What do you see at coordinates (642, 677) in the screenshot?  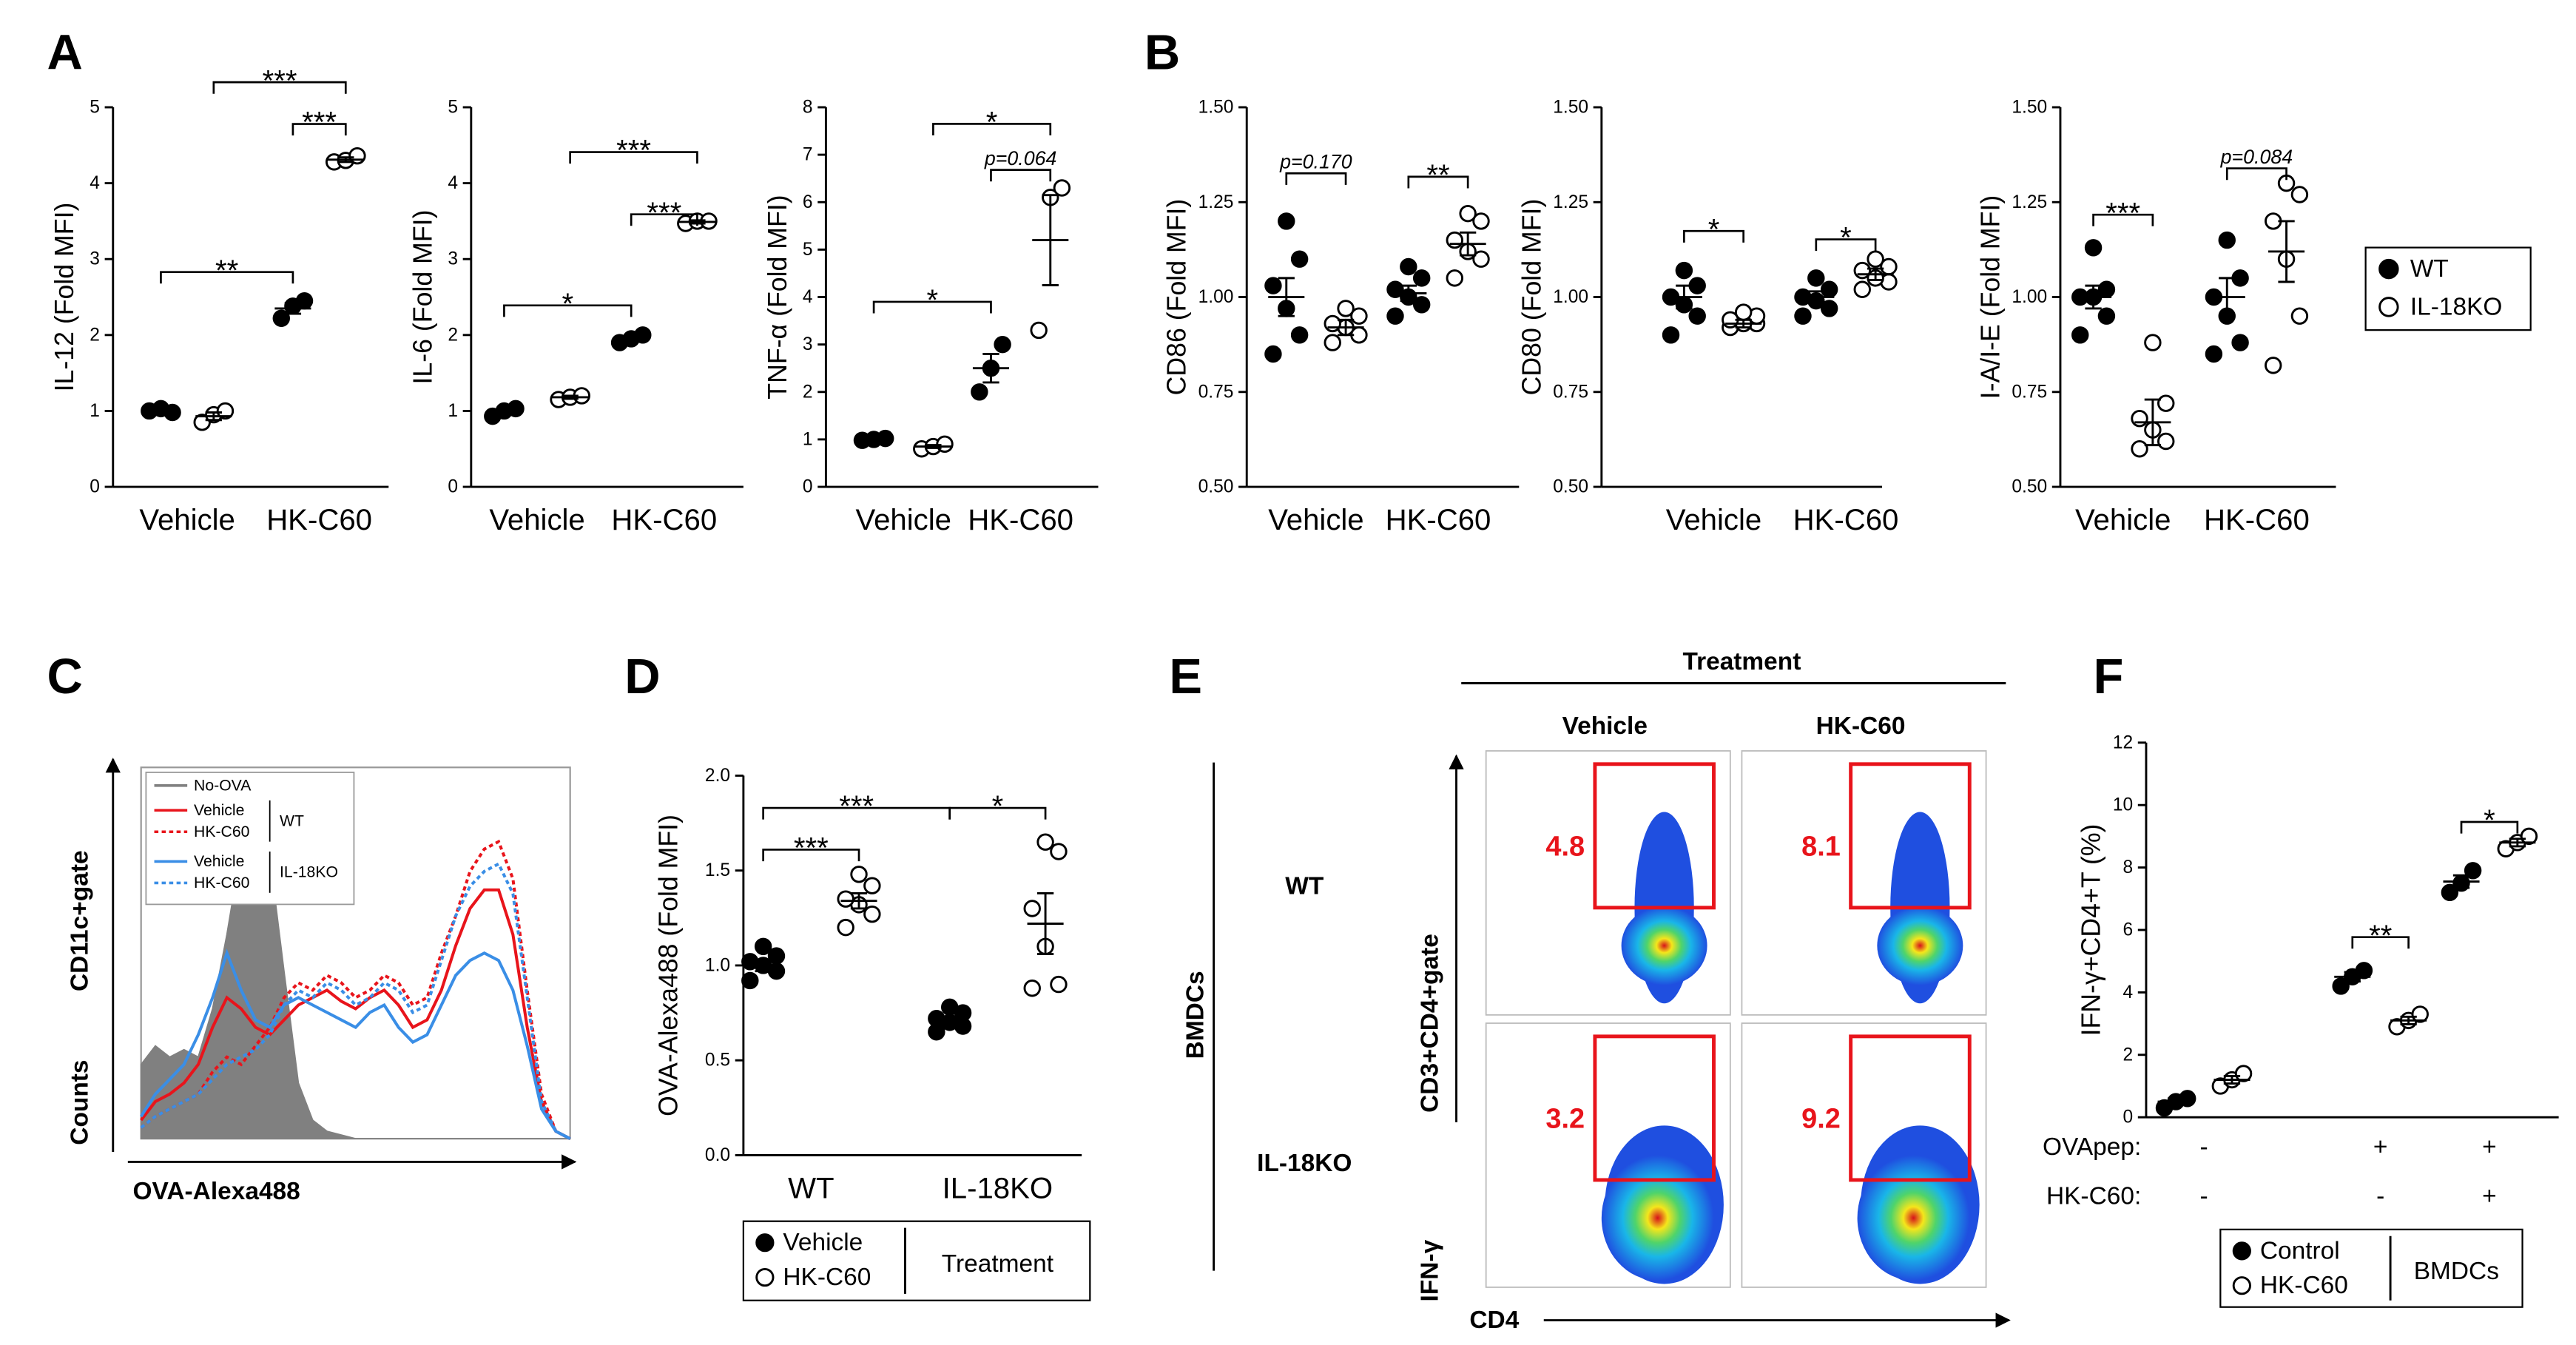 I see `panel-label: D` at bounding box center [642, 677].